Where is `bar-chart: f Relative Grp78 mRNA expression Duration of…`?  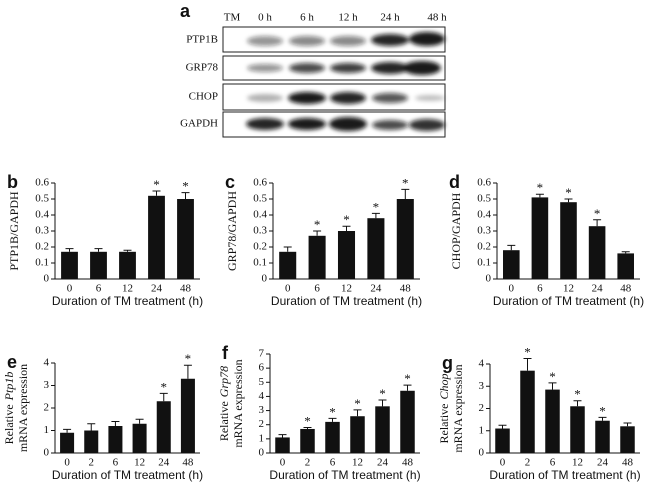
bar-chart: f Relative Grp78 mRNA expression Duration of… is located at coordinates (319, 412).